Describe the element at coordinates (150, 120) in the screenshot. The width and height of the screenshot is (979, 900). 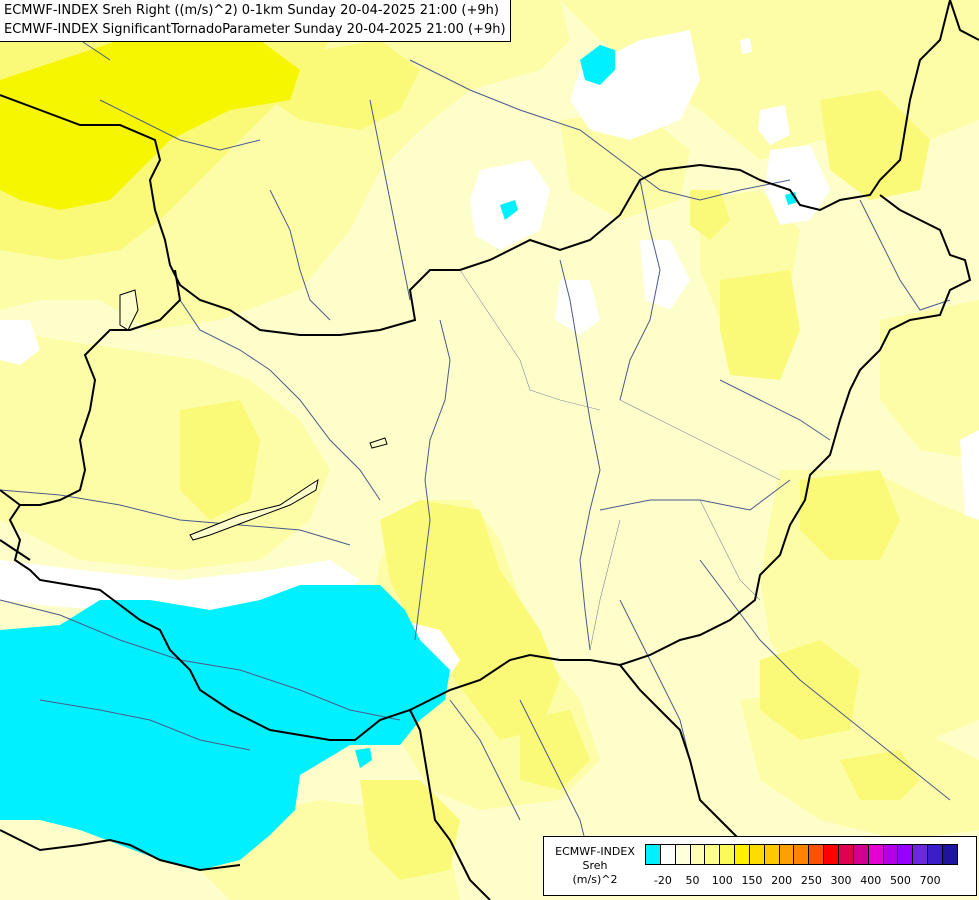
I see `strong-yellow-regions` at that location.